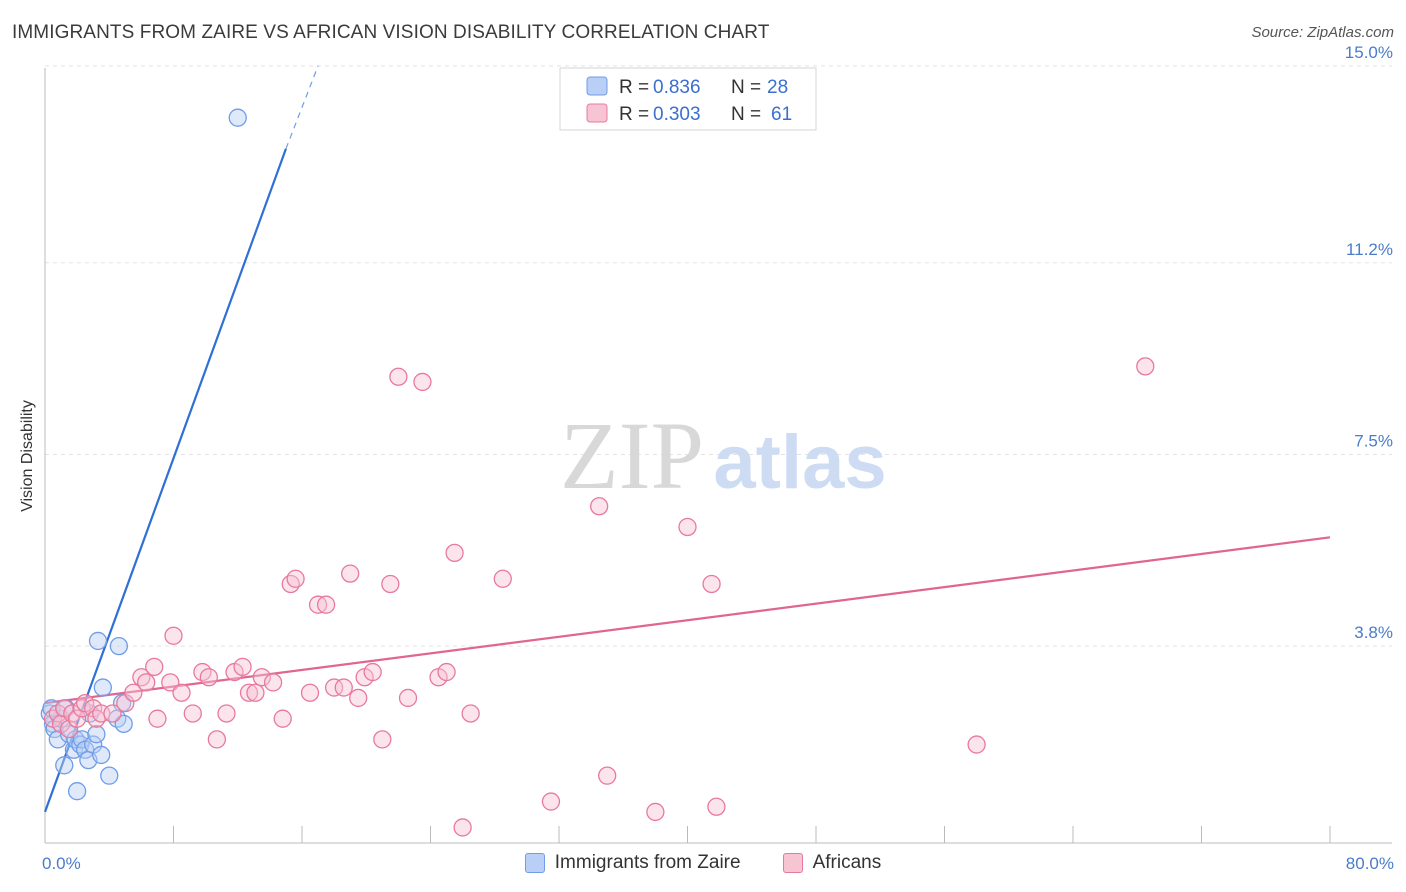 The height and width of the screenshot is (892, 1406). Describe the element at coordinates (1373, 632) in the screenshot. I see `y-tick-label-0: 3.8%` at that location.